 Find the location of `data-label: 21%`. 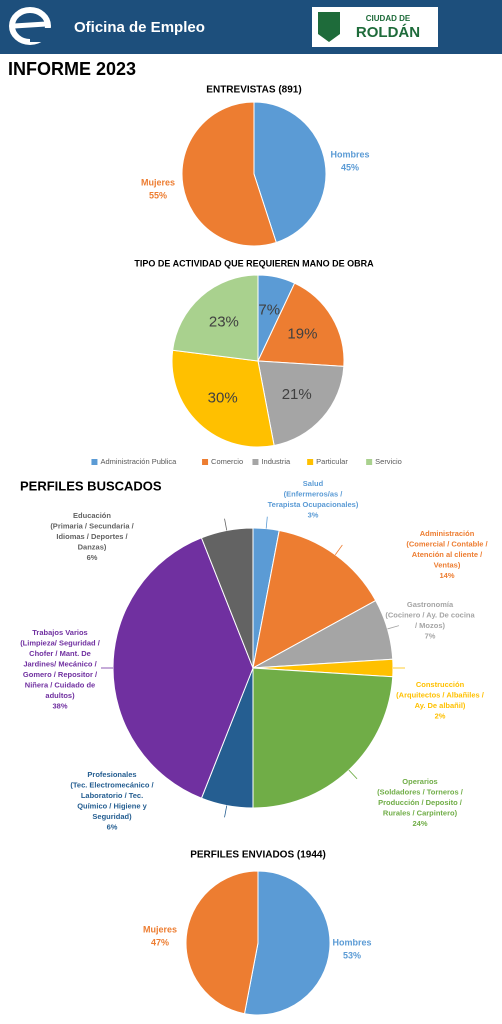

data-label: 21% is located at coordinates (297, 394).